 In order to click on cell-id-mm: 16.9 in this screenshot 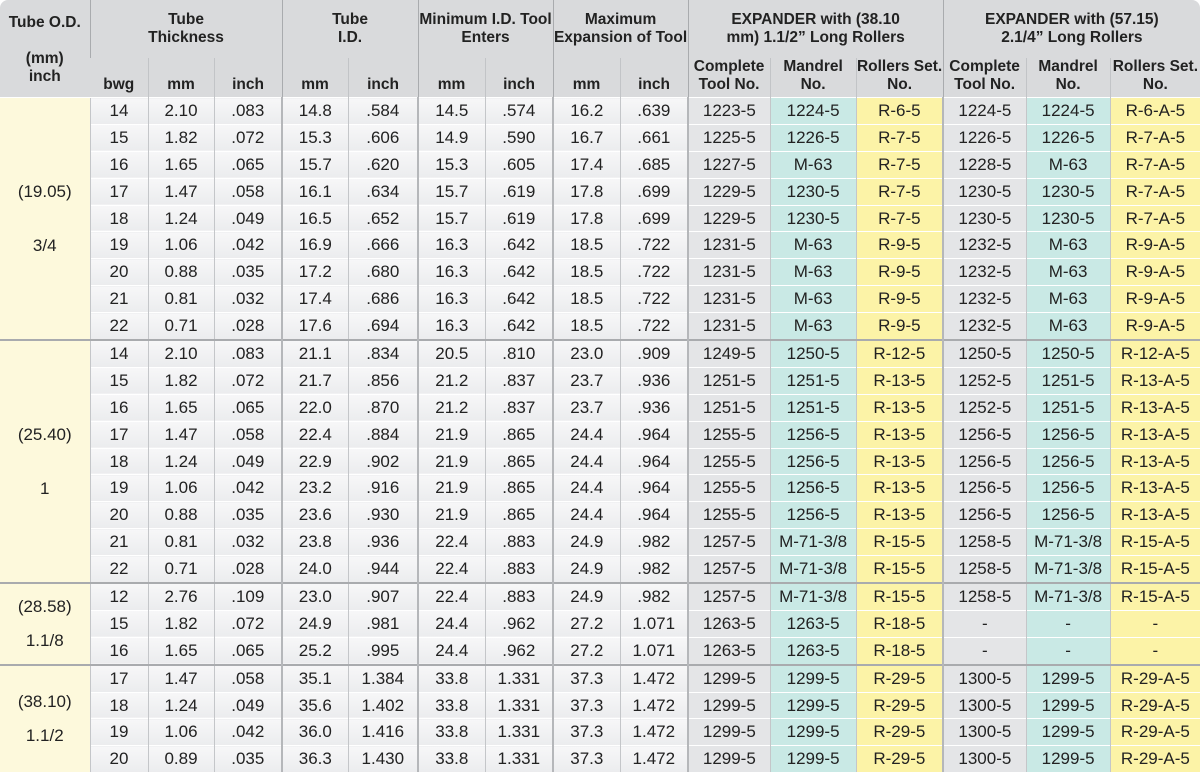, I will do `click(315, 245)`.